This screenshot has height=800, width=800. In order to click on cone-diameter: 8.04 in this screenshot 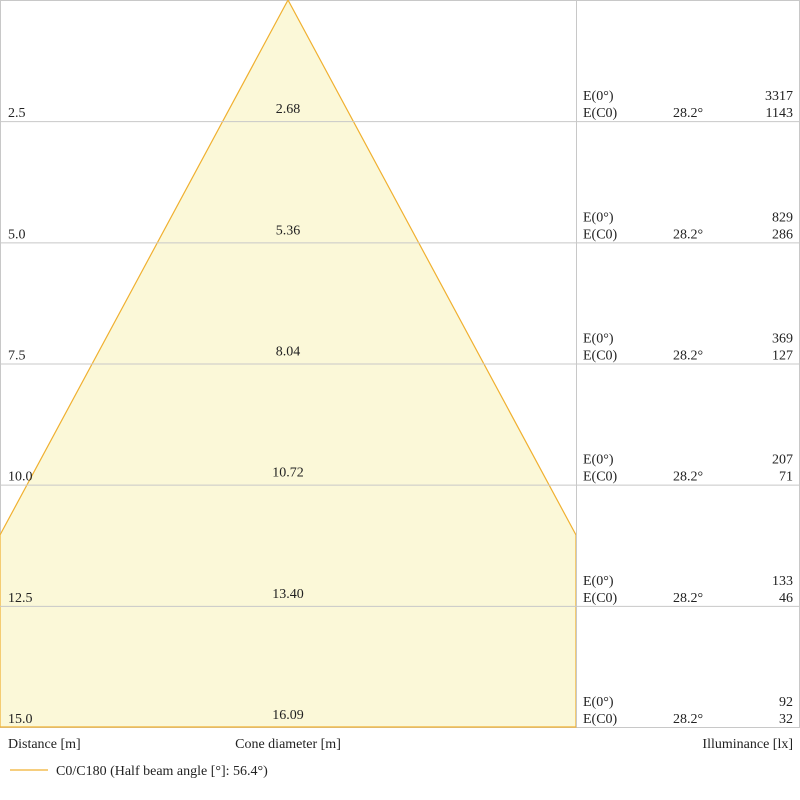, I will do `click(288, 352)`.